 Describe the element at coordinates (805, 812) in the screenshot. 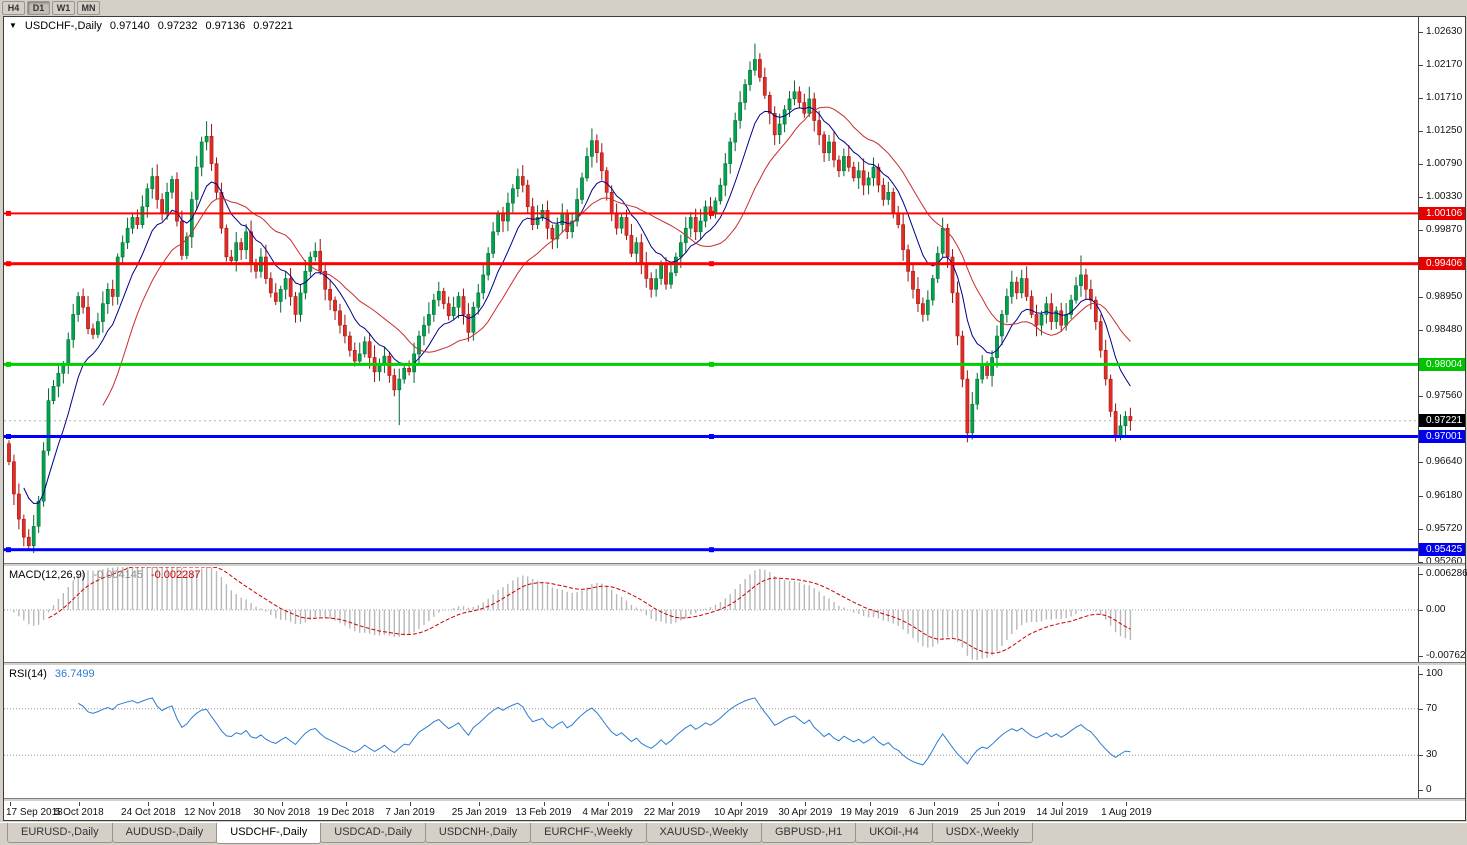

I see `time-axis-label: 30 Apr 2019` at that location.